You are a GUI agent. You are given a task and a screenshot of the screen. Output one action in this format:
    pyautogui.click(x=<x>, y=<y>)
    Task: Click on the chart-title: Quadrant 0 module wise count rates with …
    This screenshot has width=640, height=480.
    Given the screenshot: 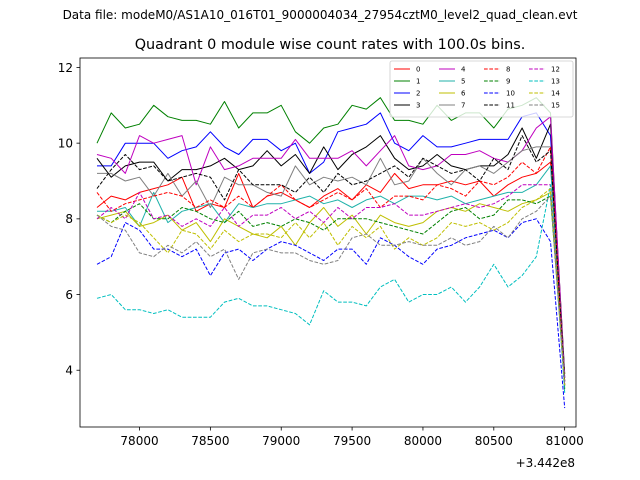 What is the action you would take?
    pyautogui.click(x=330, y=45)
    